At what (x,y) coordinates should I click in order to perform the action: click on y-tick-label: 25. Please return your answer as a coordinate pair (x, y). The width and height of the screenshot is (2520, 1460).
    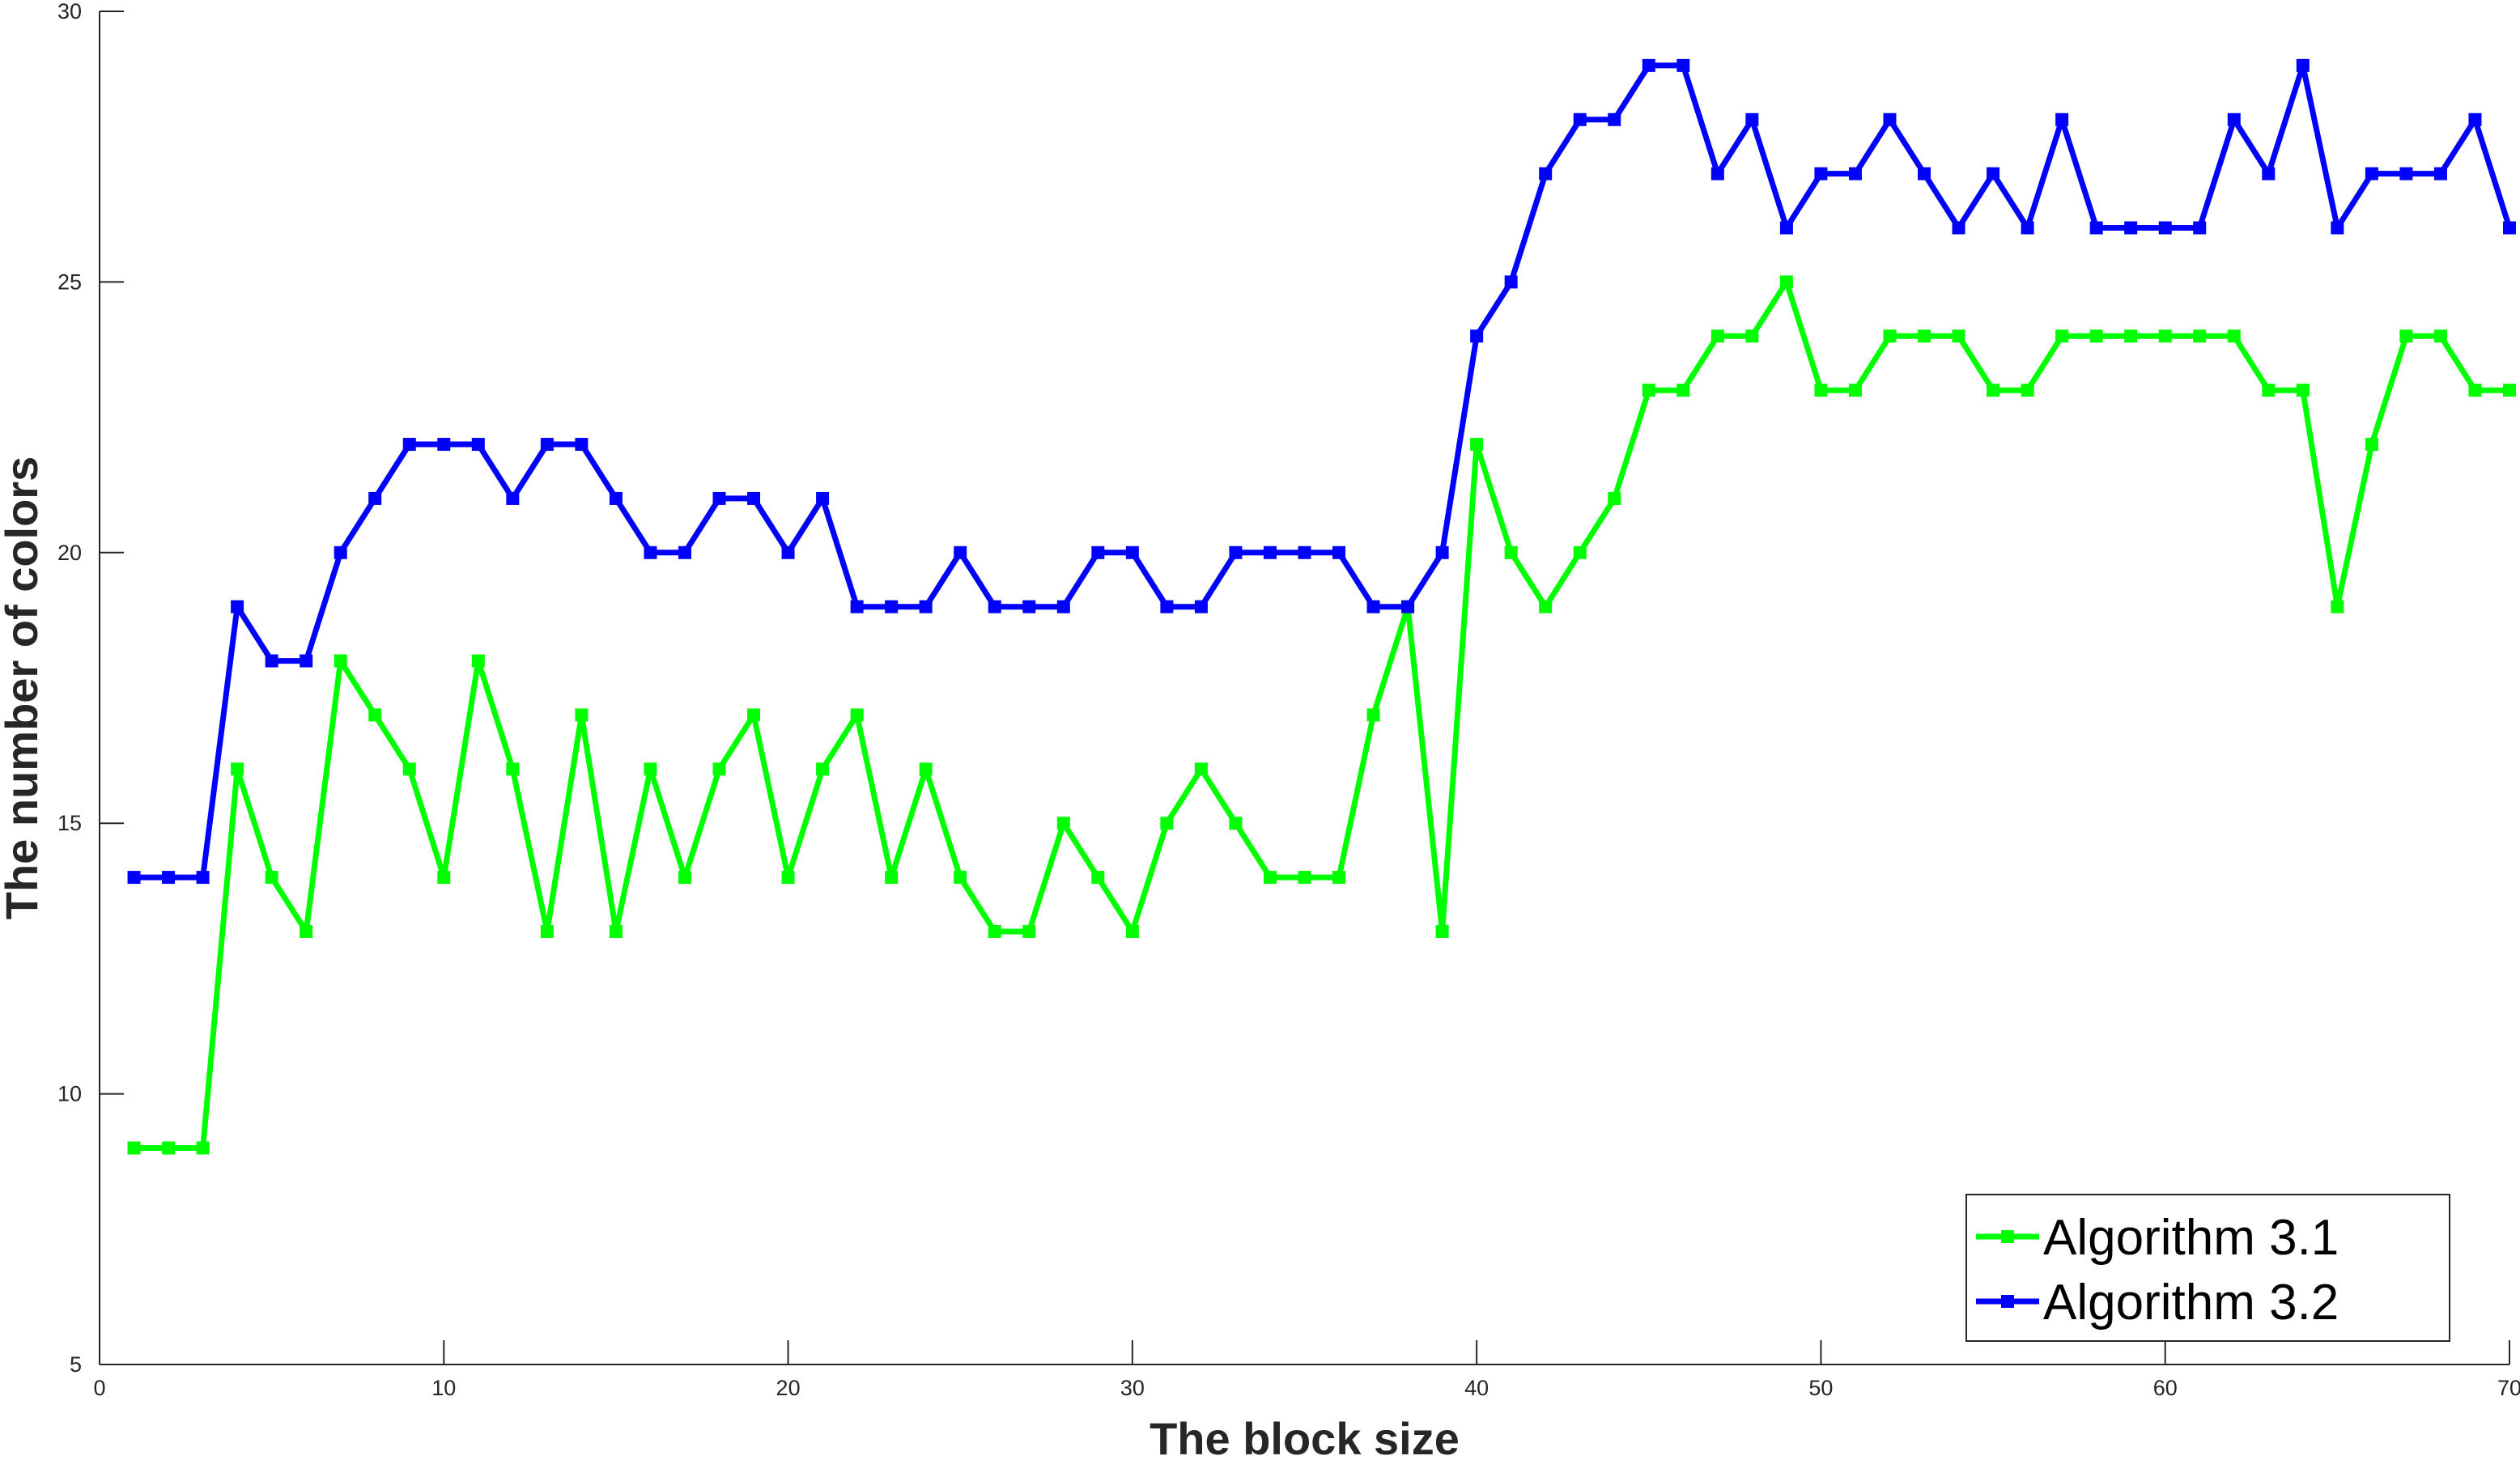
    Looking at the image, I should click on (69, 282).